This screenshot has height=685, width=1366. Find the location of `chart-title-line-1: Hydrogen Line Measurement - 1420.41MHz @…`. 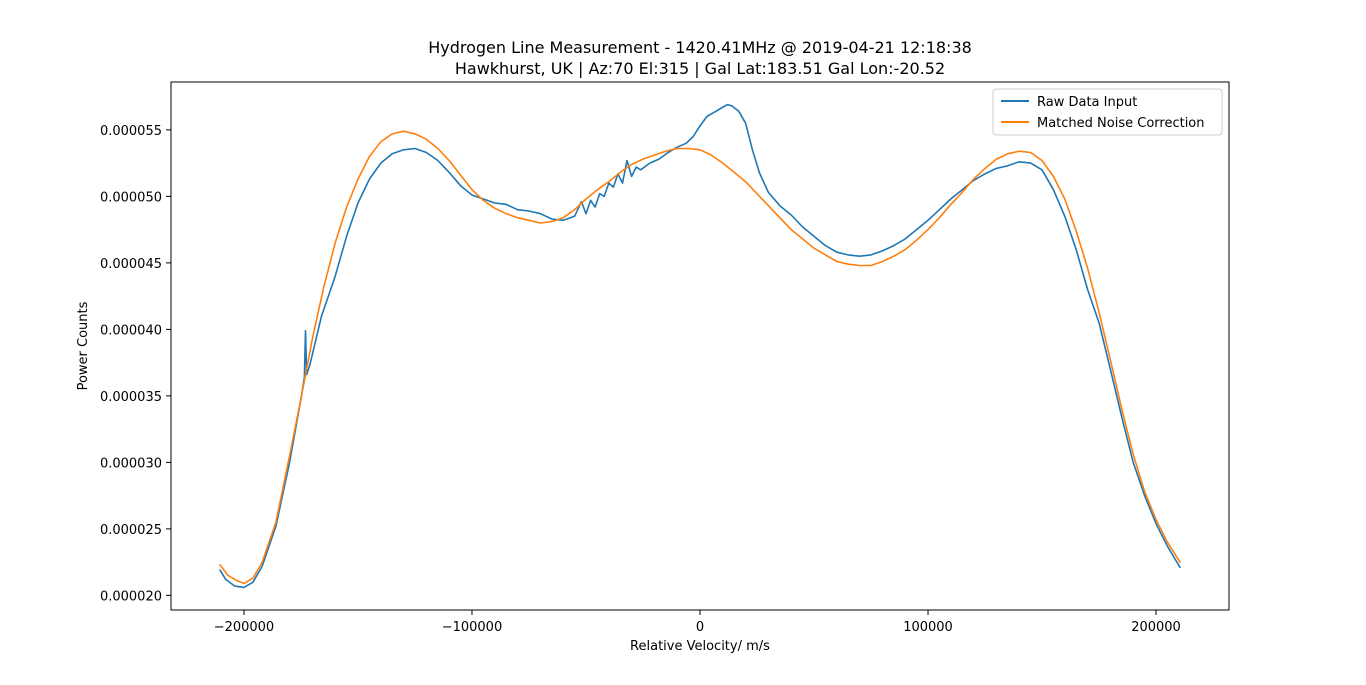

chart-title-line-1: Hydrogen Line Measurement - 1420.41MHz @… is located at coordinates (700, 47).